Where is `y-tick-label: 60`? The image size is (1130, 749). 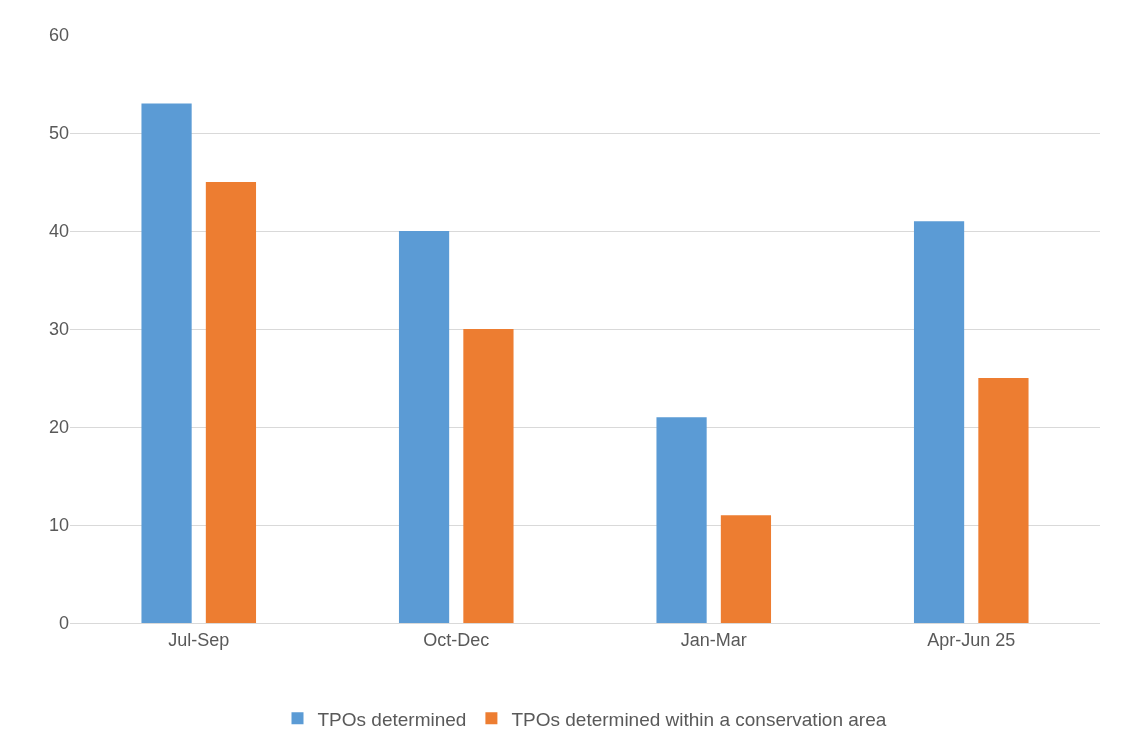 y-tick-label: 60 is located at coordinates (58, 35).